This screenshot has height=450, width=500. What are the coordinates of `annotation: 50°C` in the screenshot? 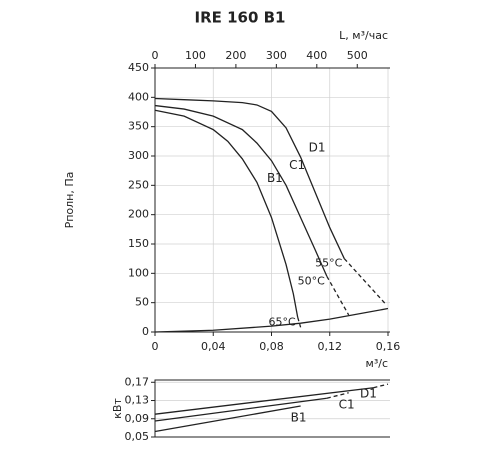 It's located at (311, 280).